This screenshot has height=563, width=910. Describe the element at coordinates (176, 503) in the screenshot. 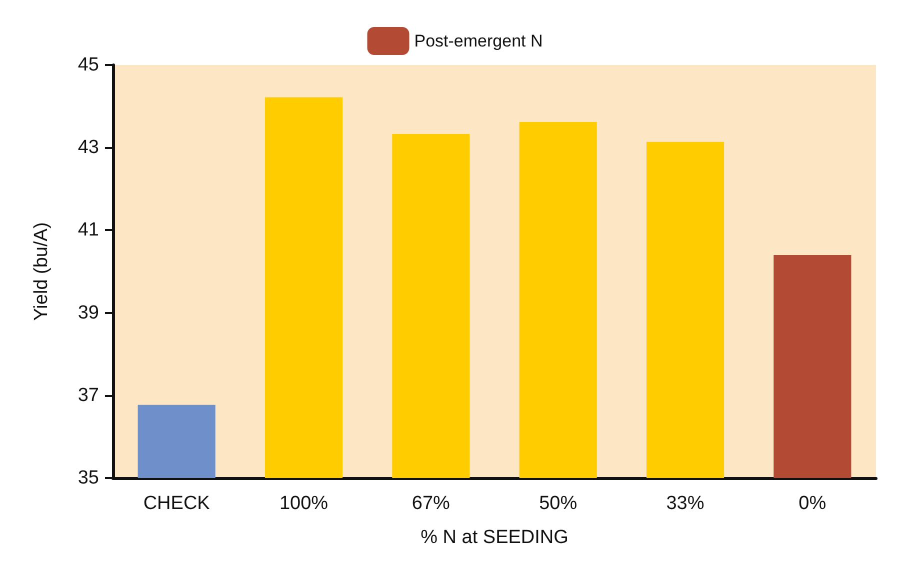

I see `x-tick-label: CHECK` at that location.